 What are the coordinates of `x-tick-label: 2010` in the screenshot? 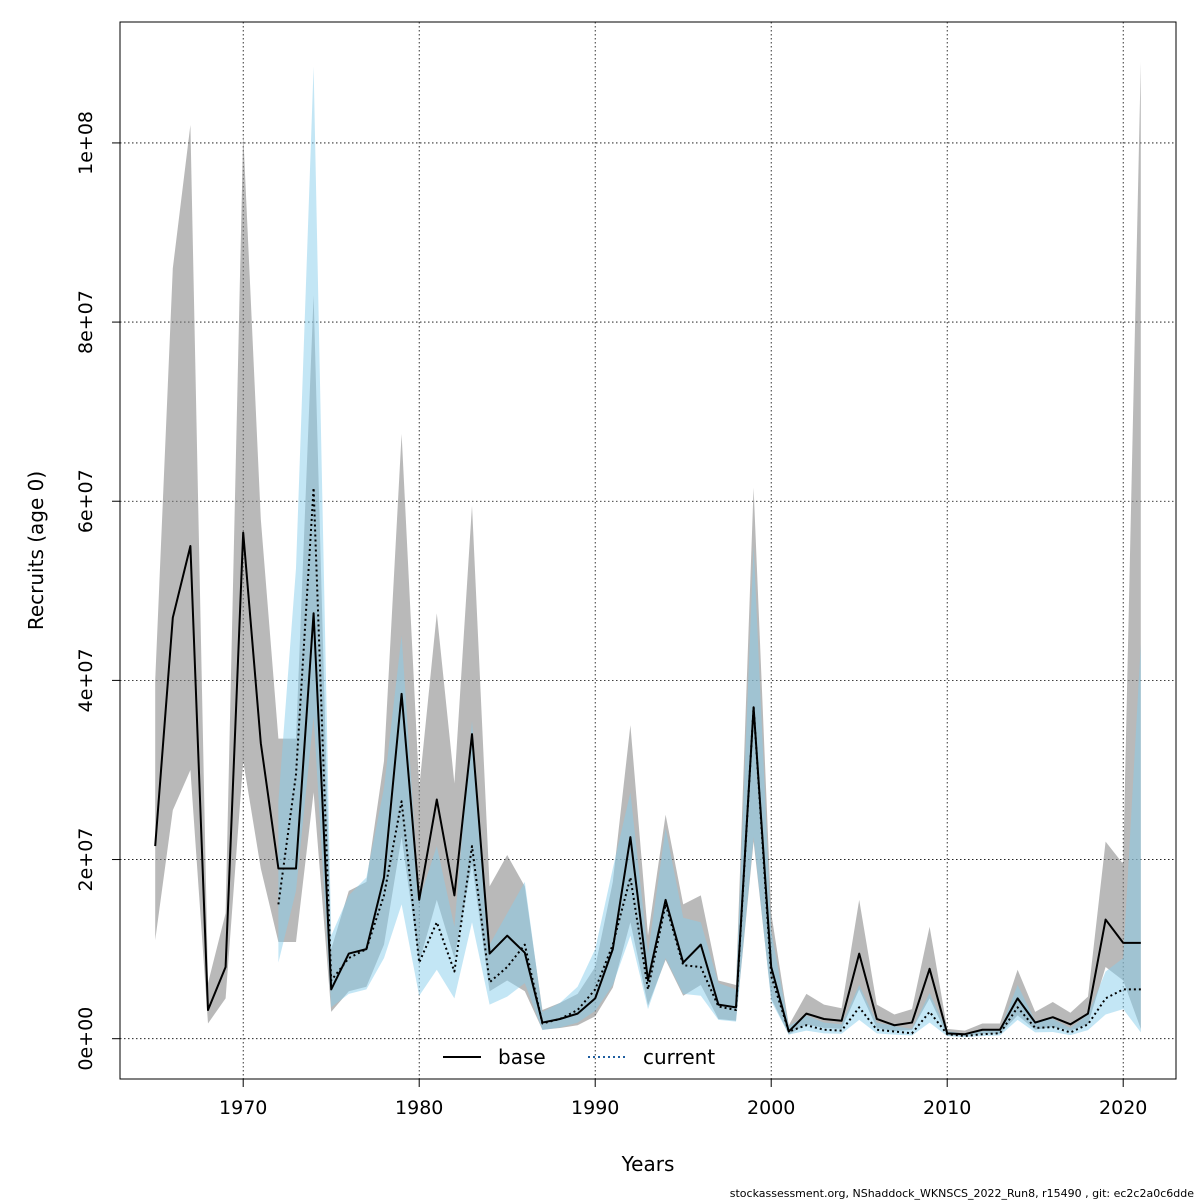 It's located at (947, 1108).